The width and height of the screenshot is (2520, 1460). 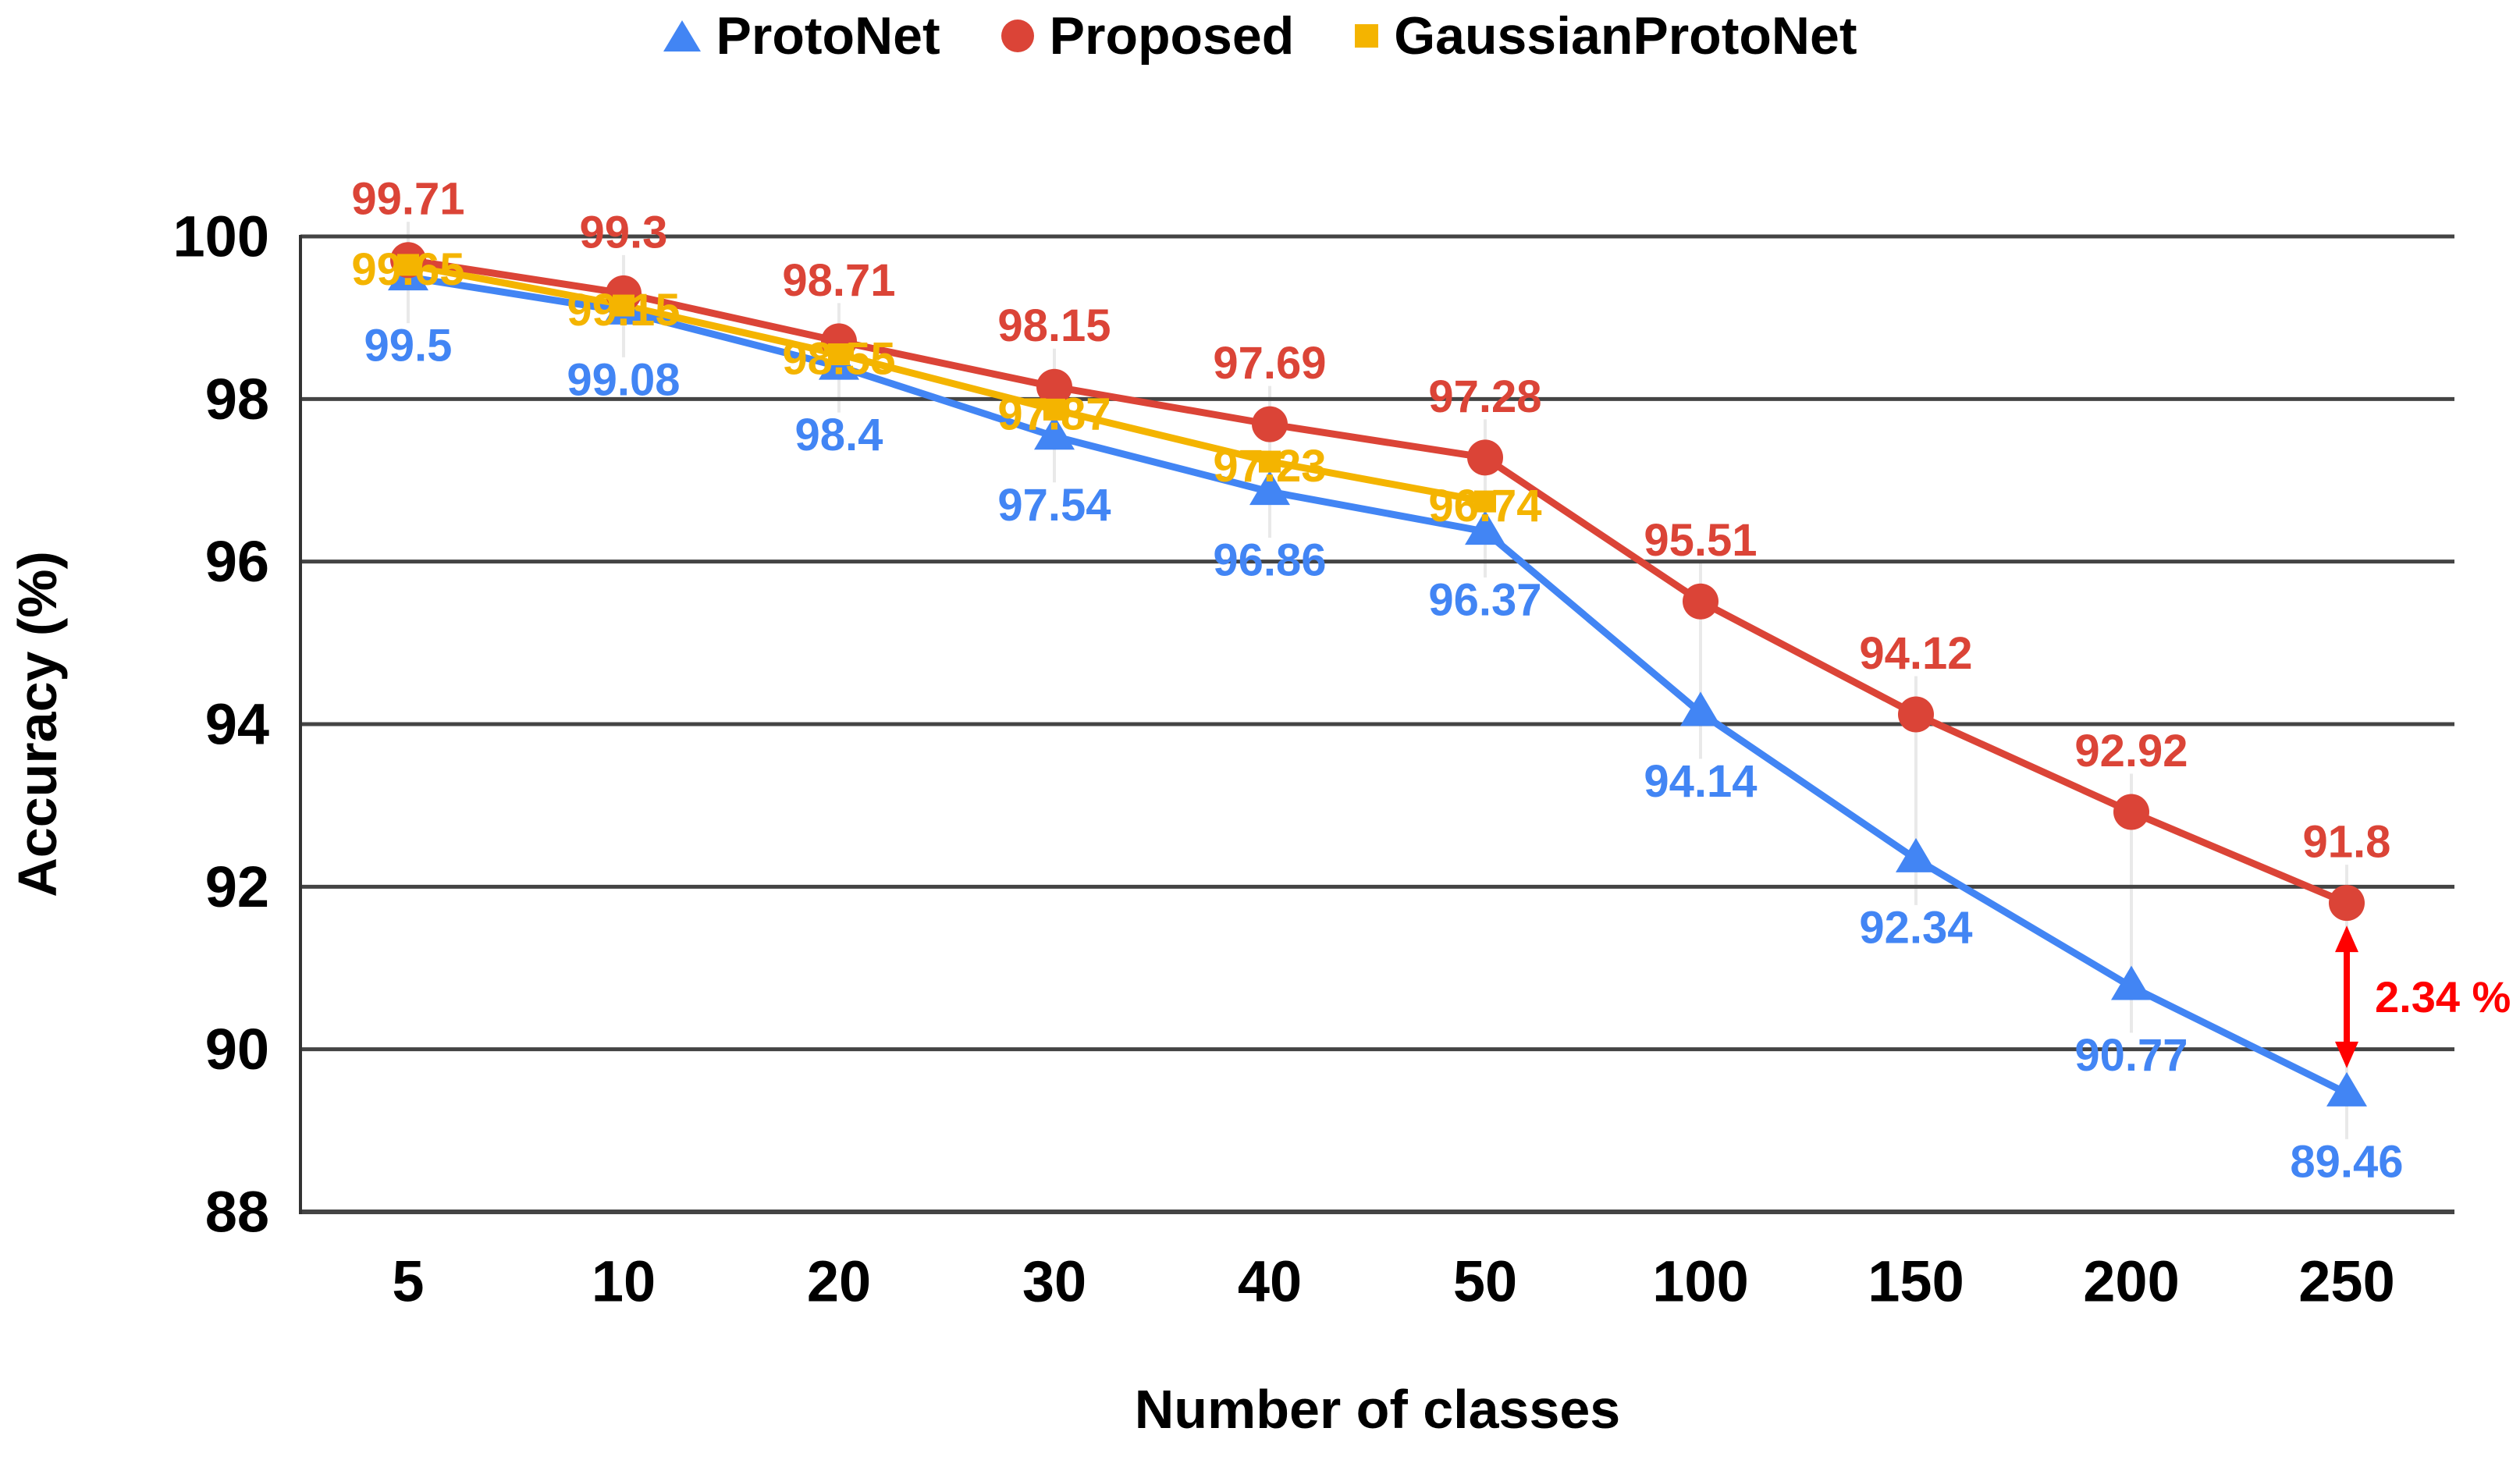 I want to click on square-marker-icon, so click(x=1367, y=36).